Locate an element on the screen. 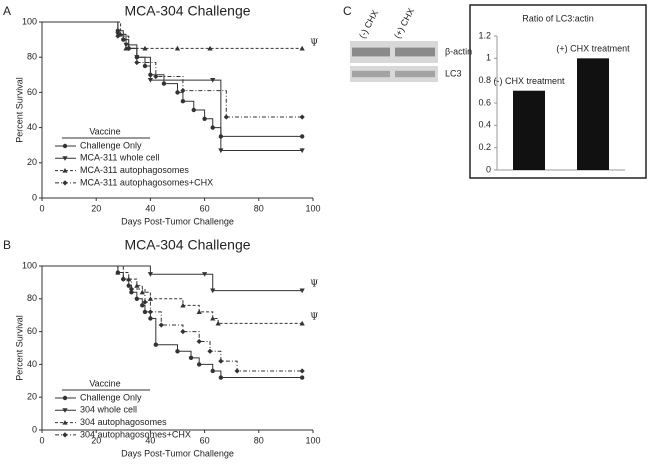  y-tick-label: 1.2 is located at coordinates (484, 35).